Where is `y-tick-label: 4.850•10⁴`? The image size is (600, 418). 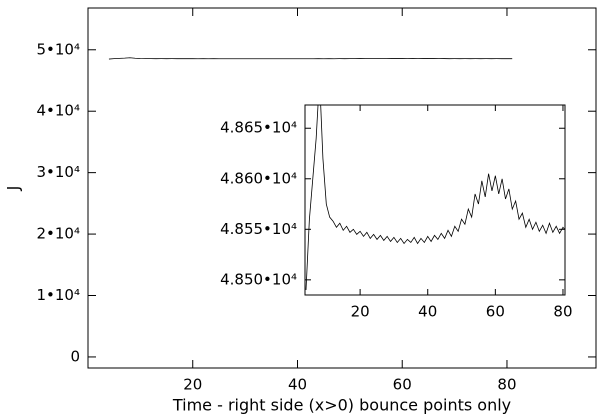
y-tick-label: 4.850•10⁴ is located at coordinates (258, 279).